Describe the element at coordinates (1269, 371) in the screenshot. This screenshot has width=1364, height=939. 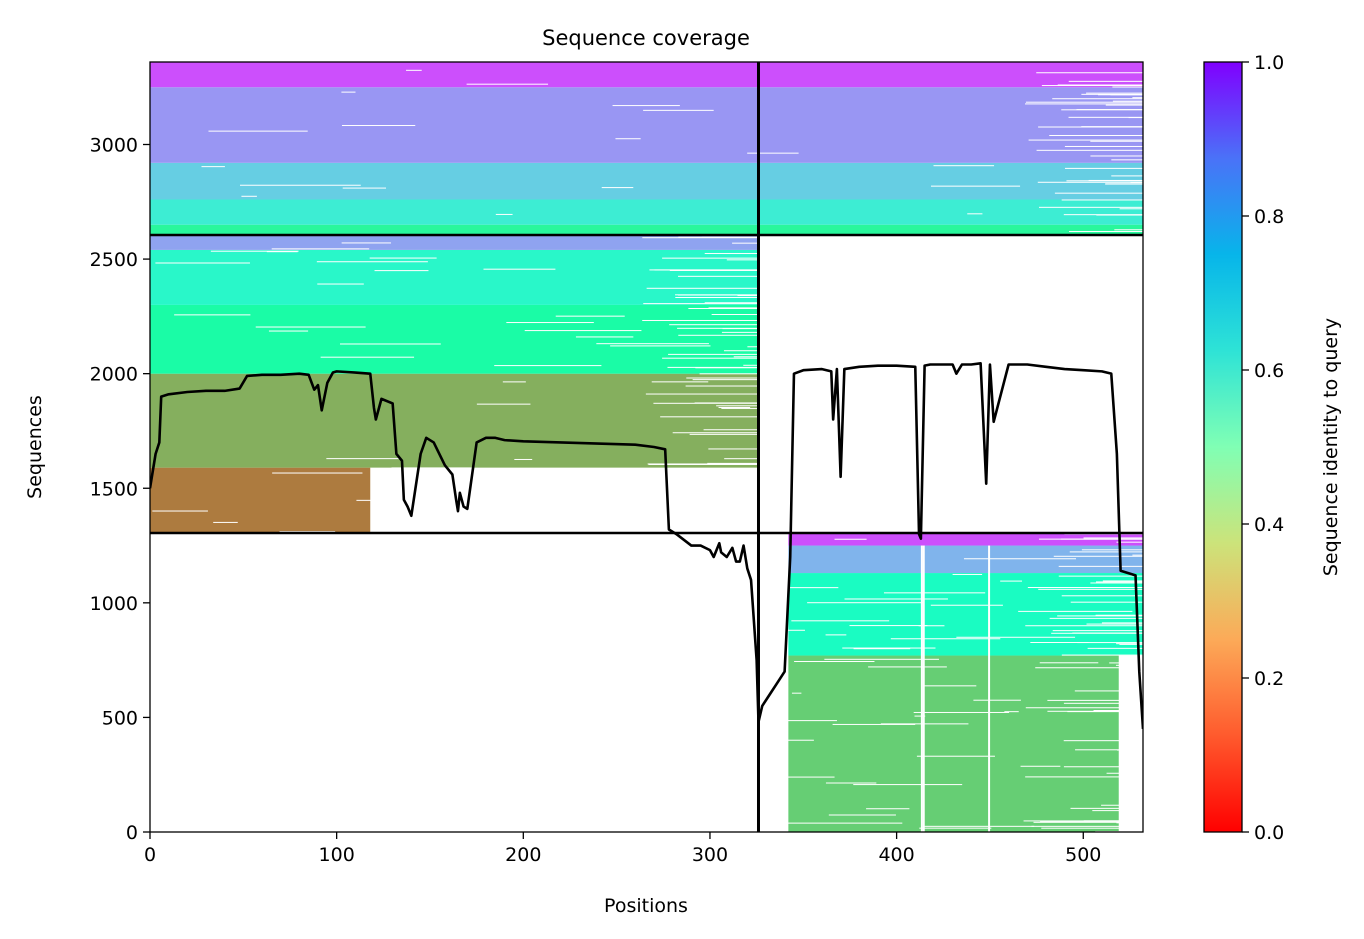
I see `colorbar-tick-label: 0.6` at that location.